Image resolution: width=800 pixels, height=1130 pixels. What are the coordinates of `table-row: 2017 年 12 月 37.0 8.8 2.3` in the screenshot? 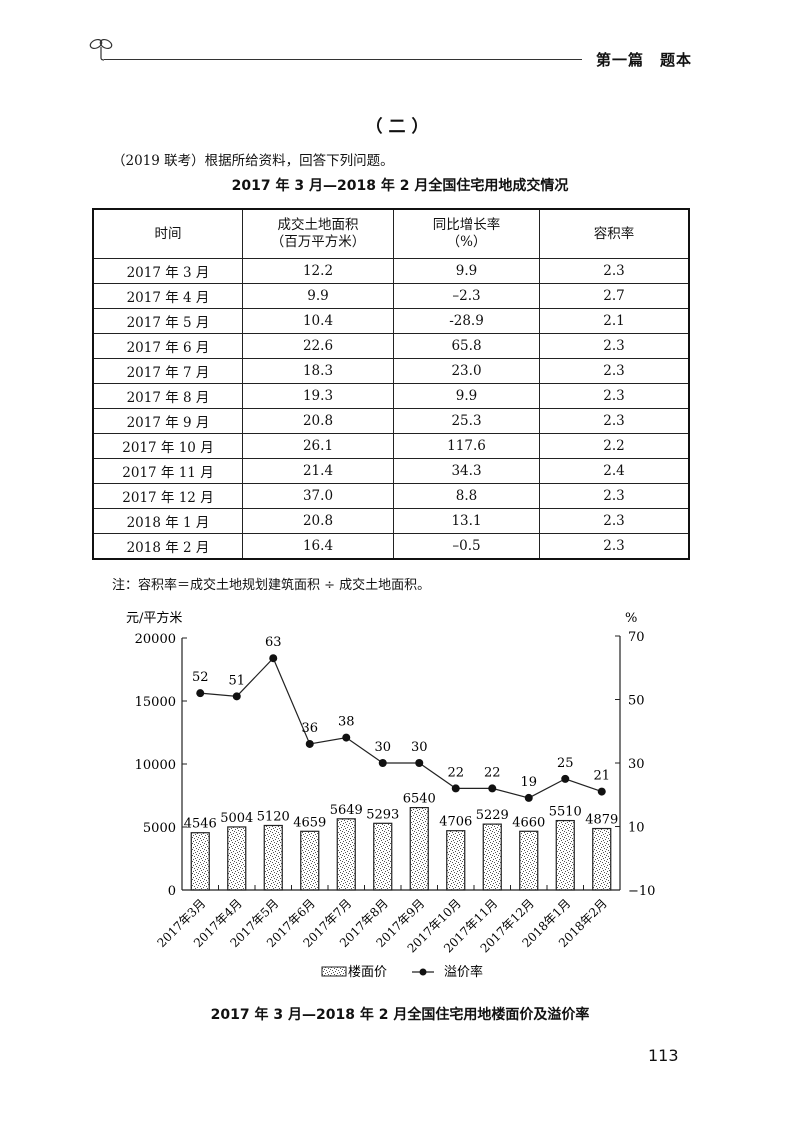 It's located at (391, 496).